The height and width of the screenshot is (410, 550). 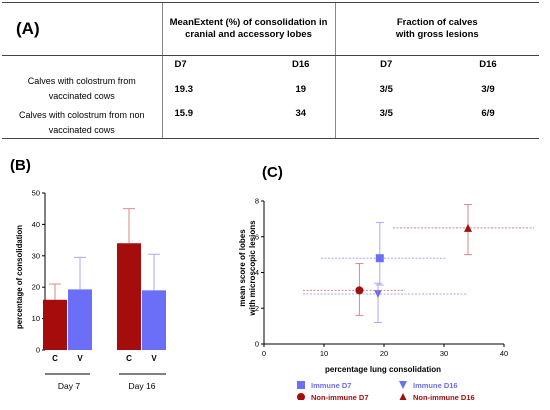 What do you see at coordinates (257, 272) in the screenshot?
I see `y-tick-label: 4` at bounding box center [257, 272].